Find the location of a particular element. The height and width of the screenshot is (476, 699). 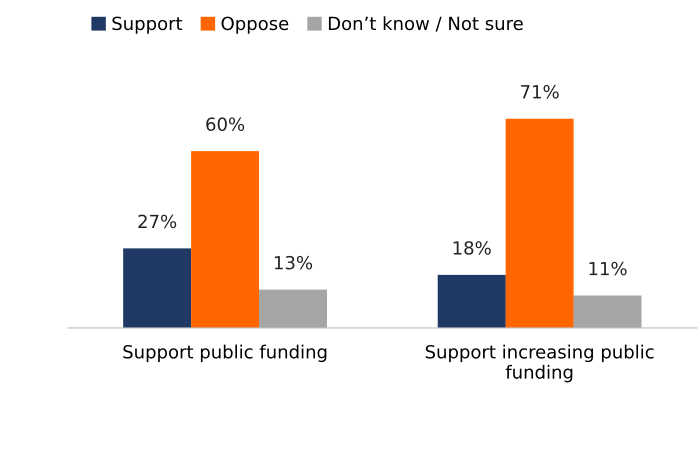

data-label: 18% is located at coordinates (472, 248).